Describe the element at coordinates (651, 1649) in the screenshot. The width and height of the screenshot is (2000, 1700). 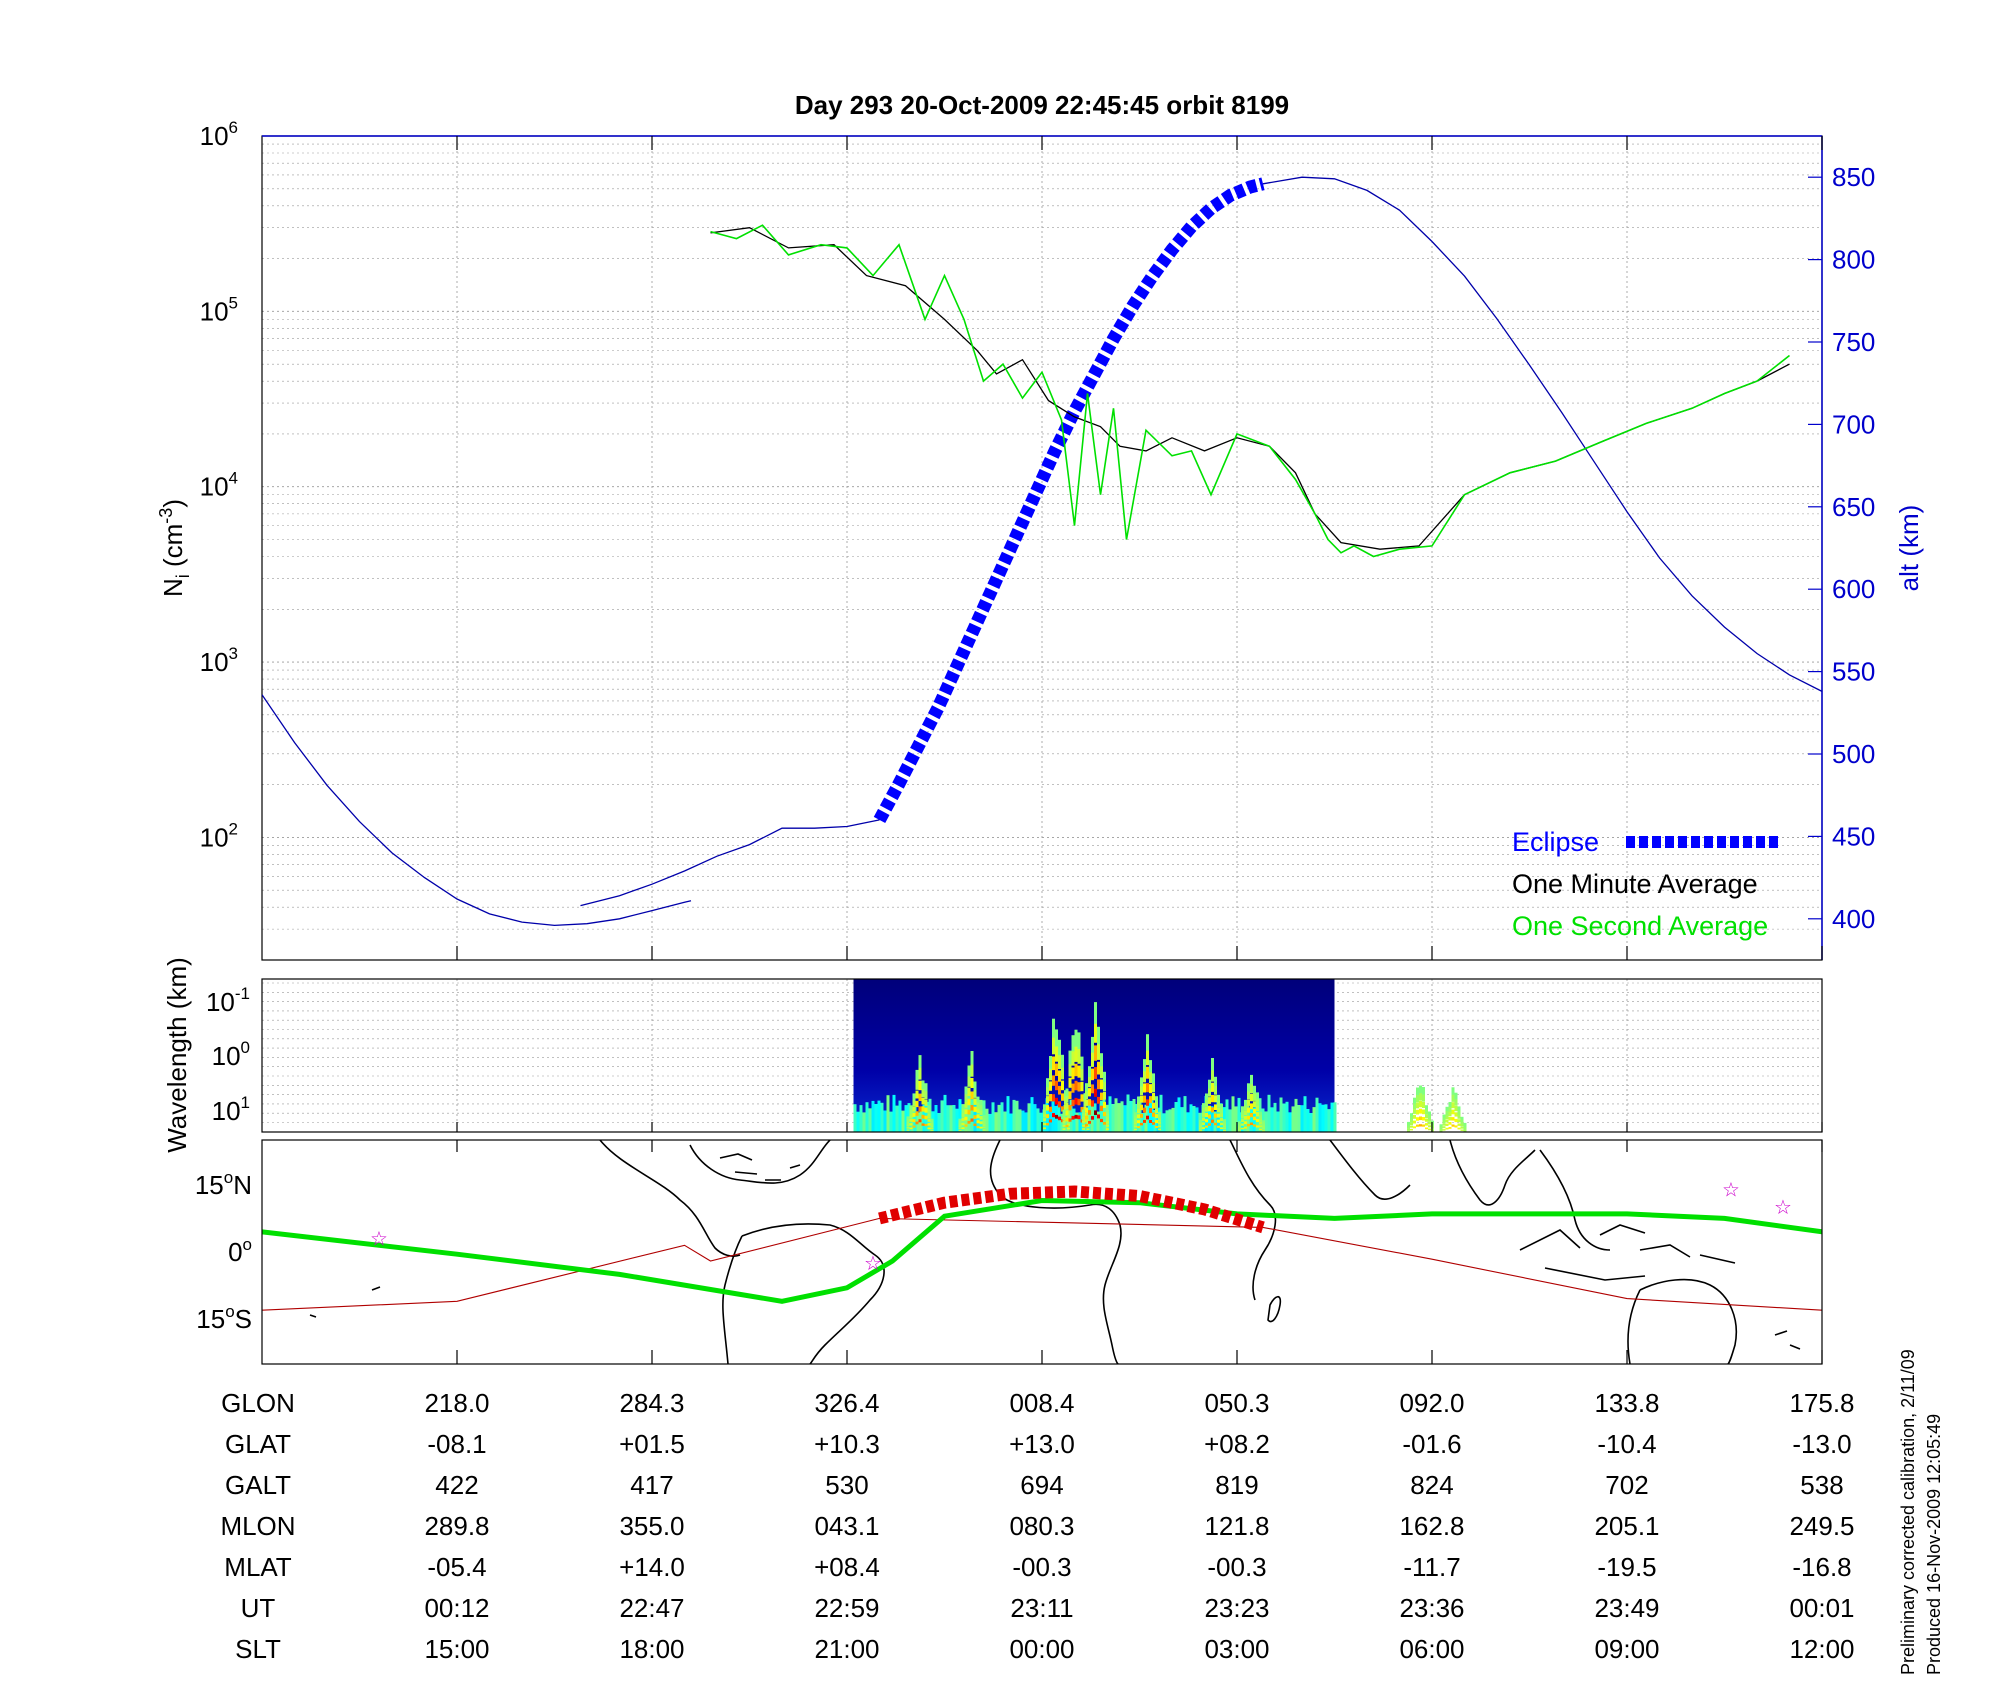
I see `table-cell: 18:00` at that location.